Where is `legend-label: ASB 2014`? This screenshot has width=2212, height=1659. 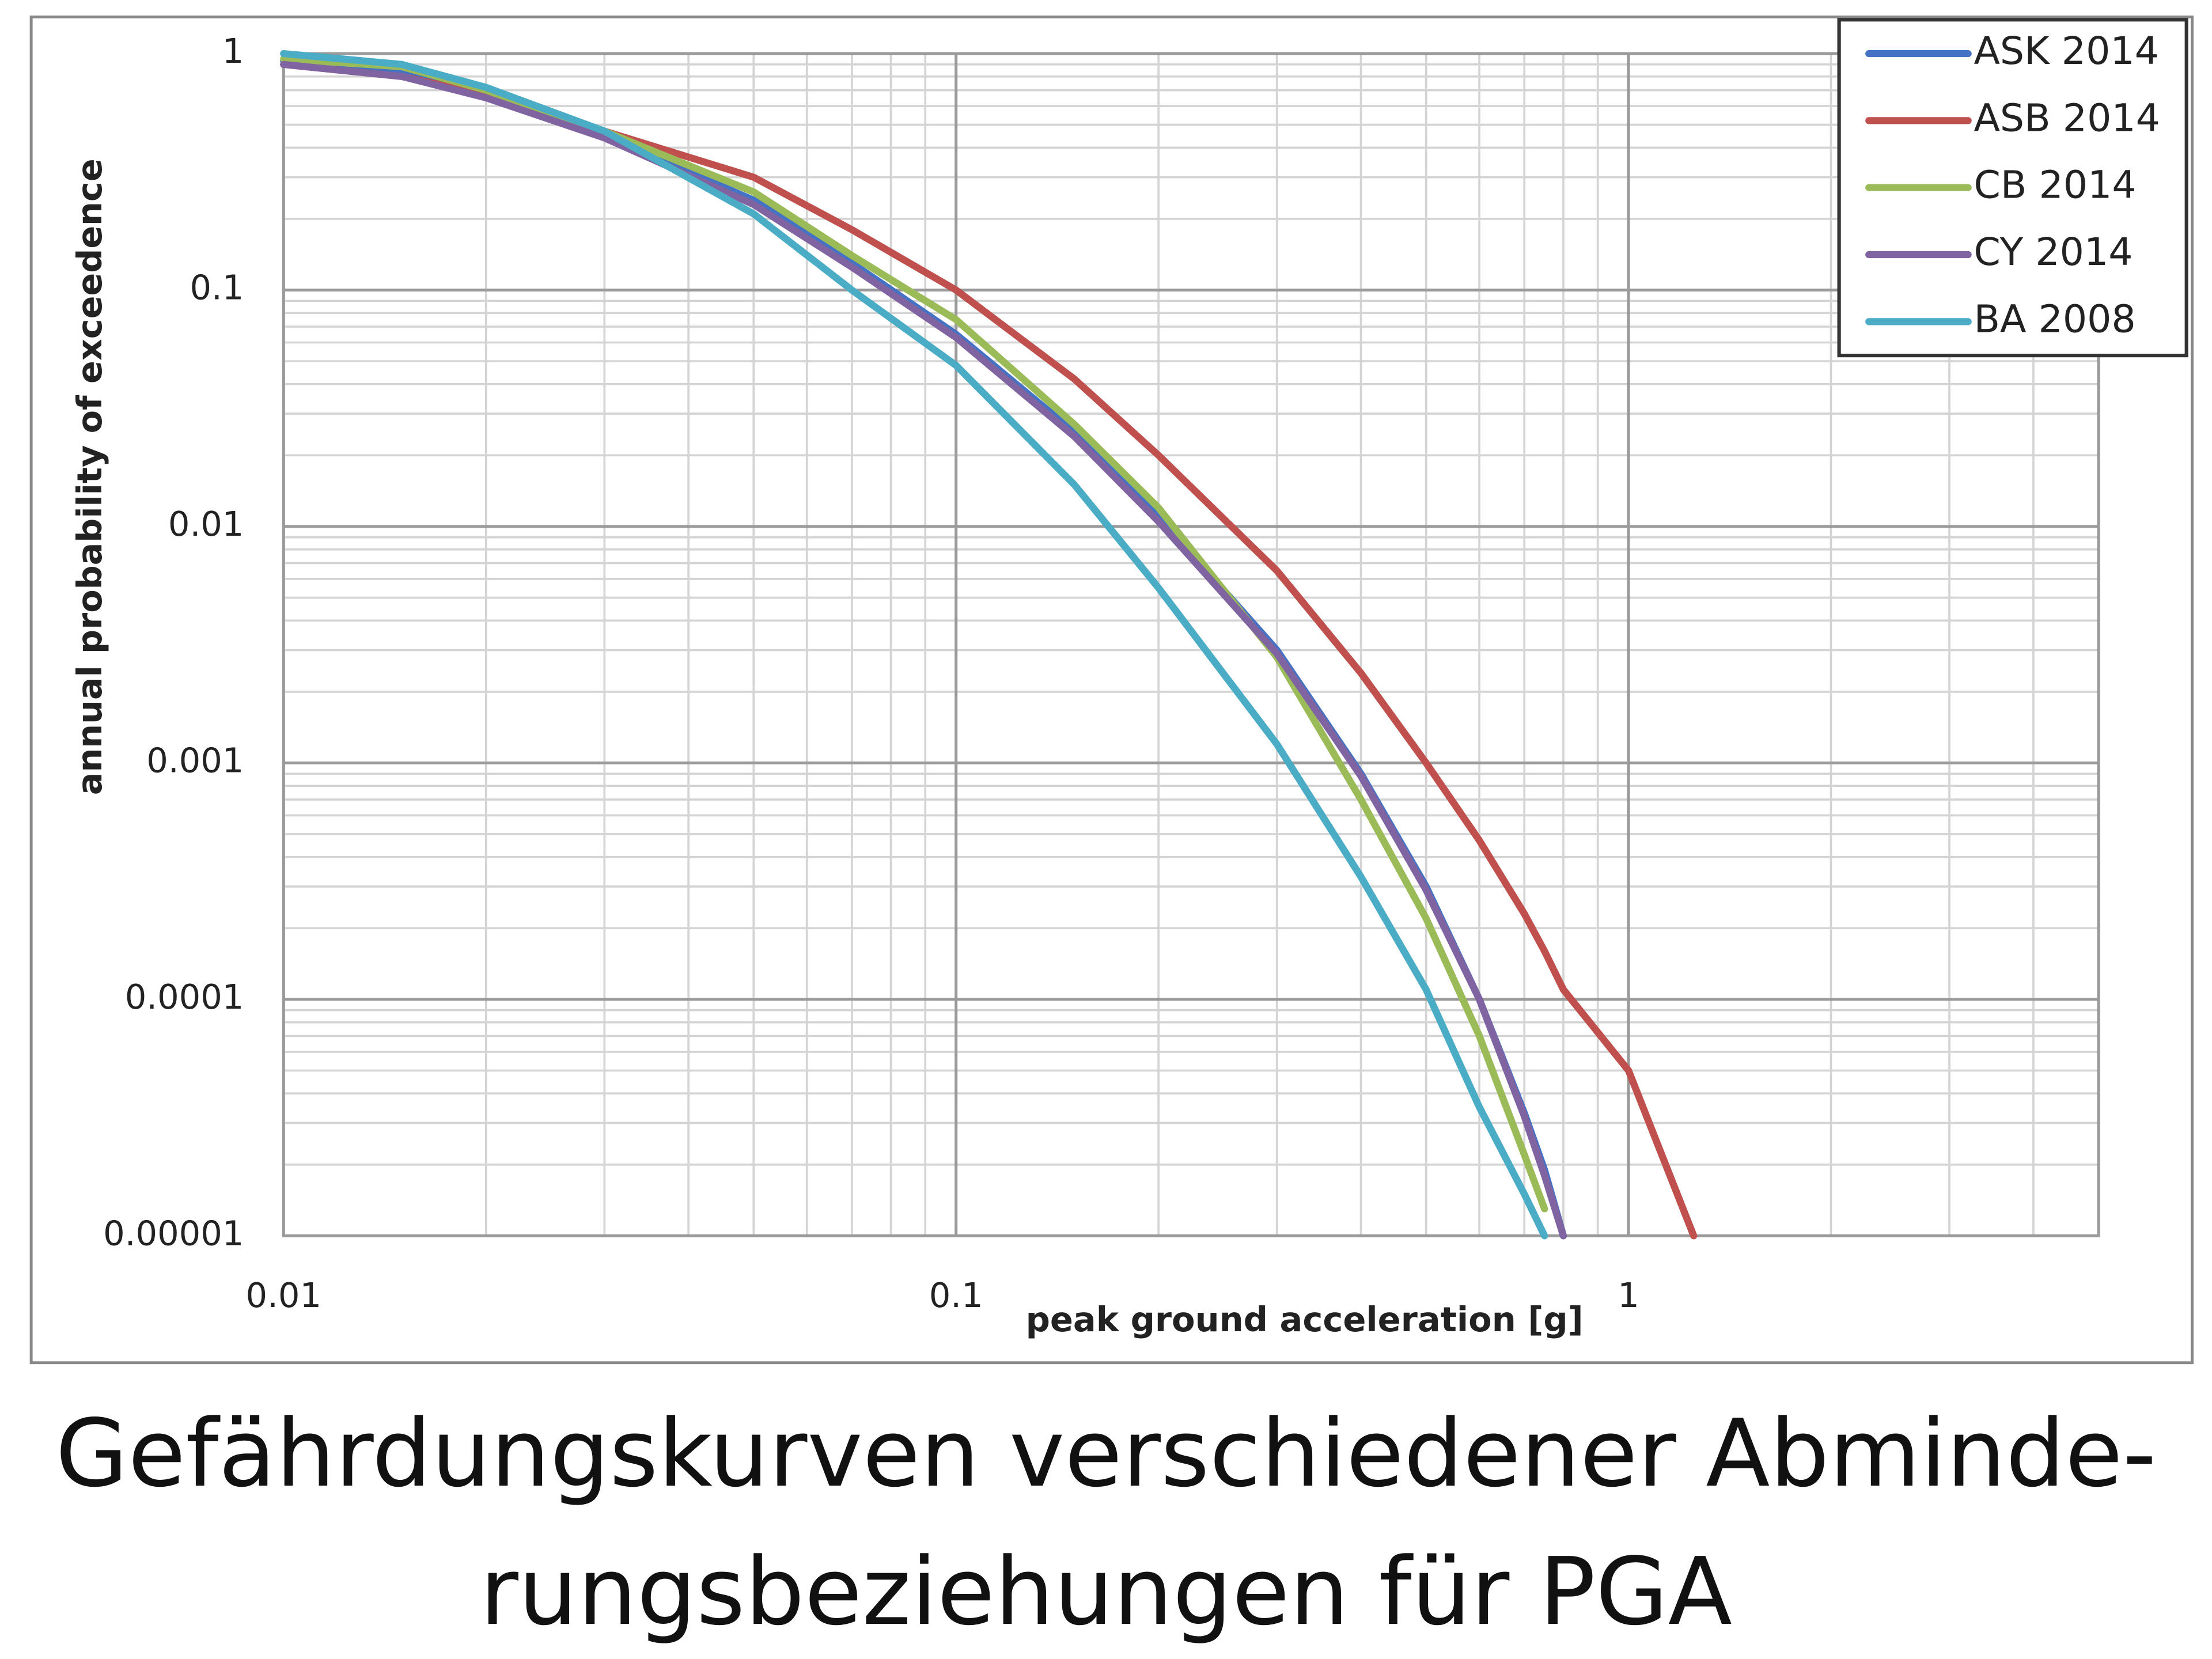
legend-label: ASB 2014 is located at coordinates (2067, 118).